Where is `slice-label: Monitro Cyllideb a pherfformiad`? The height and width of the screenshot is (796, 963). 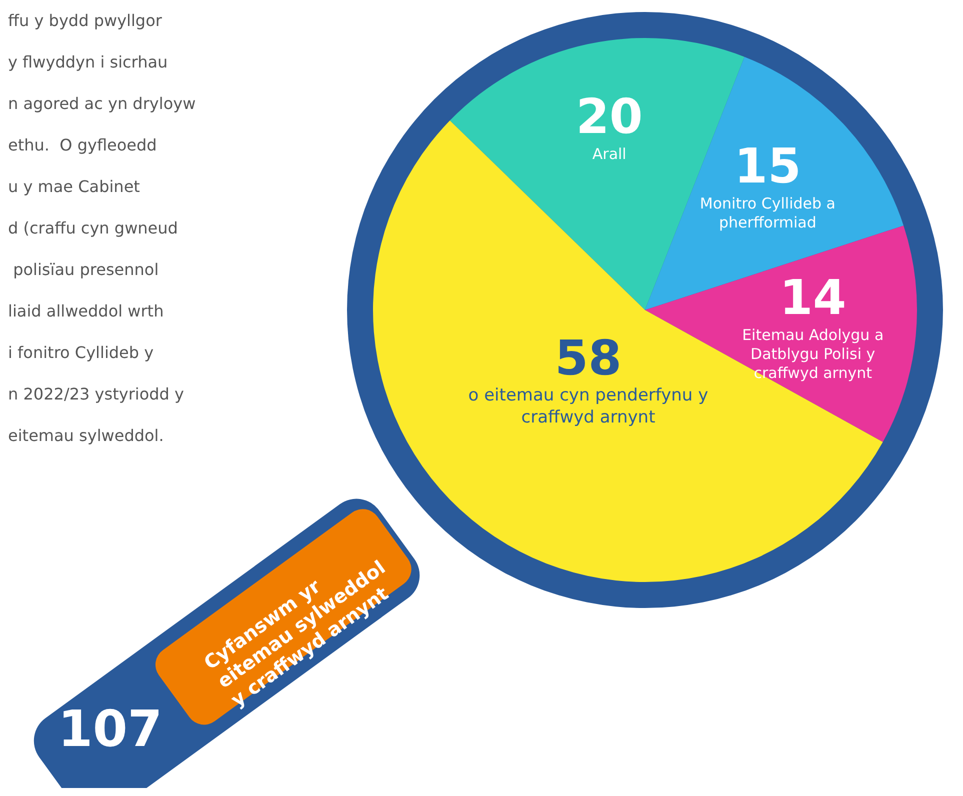
slice-label: Monitro Cyllideb a pherfformiad is located at coordinates (768, 213).